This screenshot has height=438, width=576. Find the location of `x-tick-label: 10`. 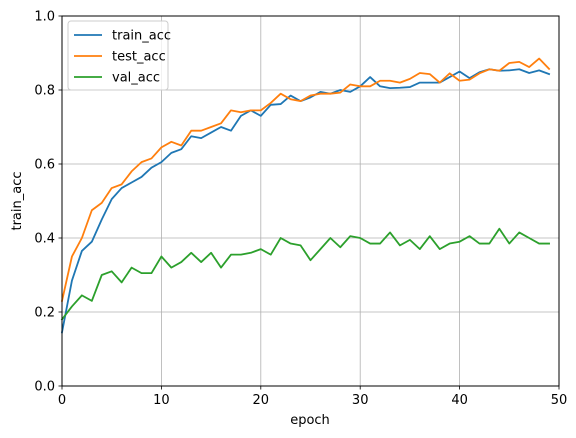

x-tick-label: 10 is located at coordinates (161, 400).